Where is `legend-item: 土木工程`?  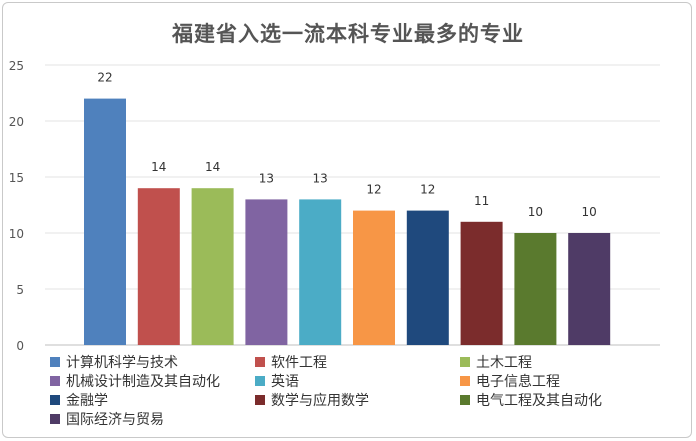
legend-item: 土木工程 is located at coordinates (562, 362).